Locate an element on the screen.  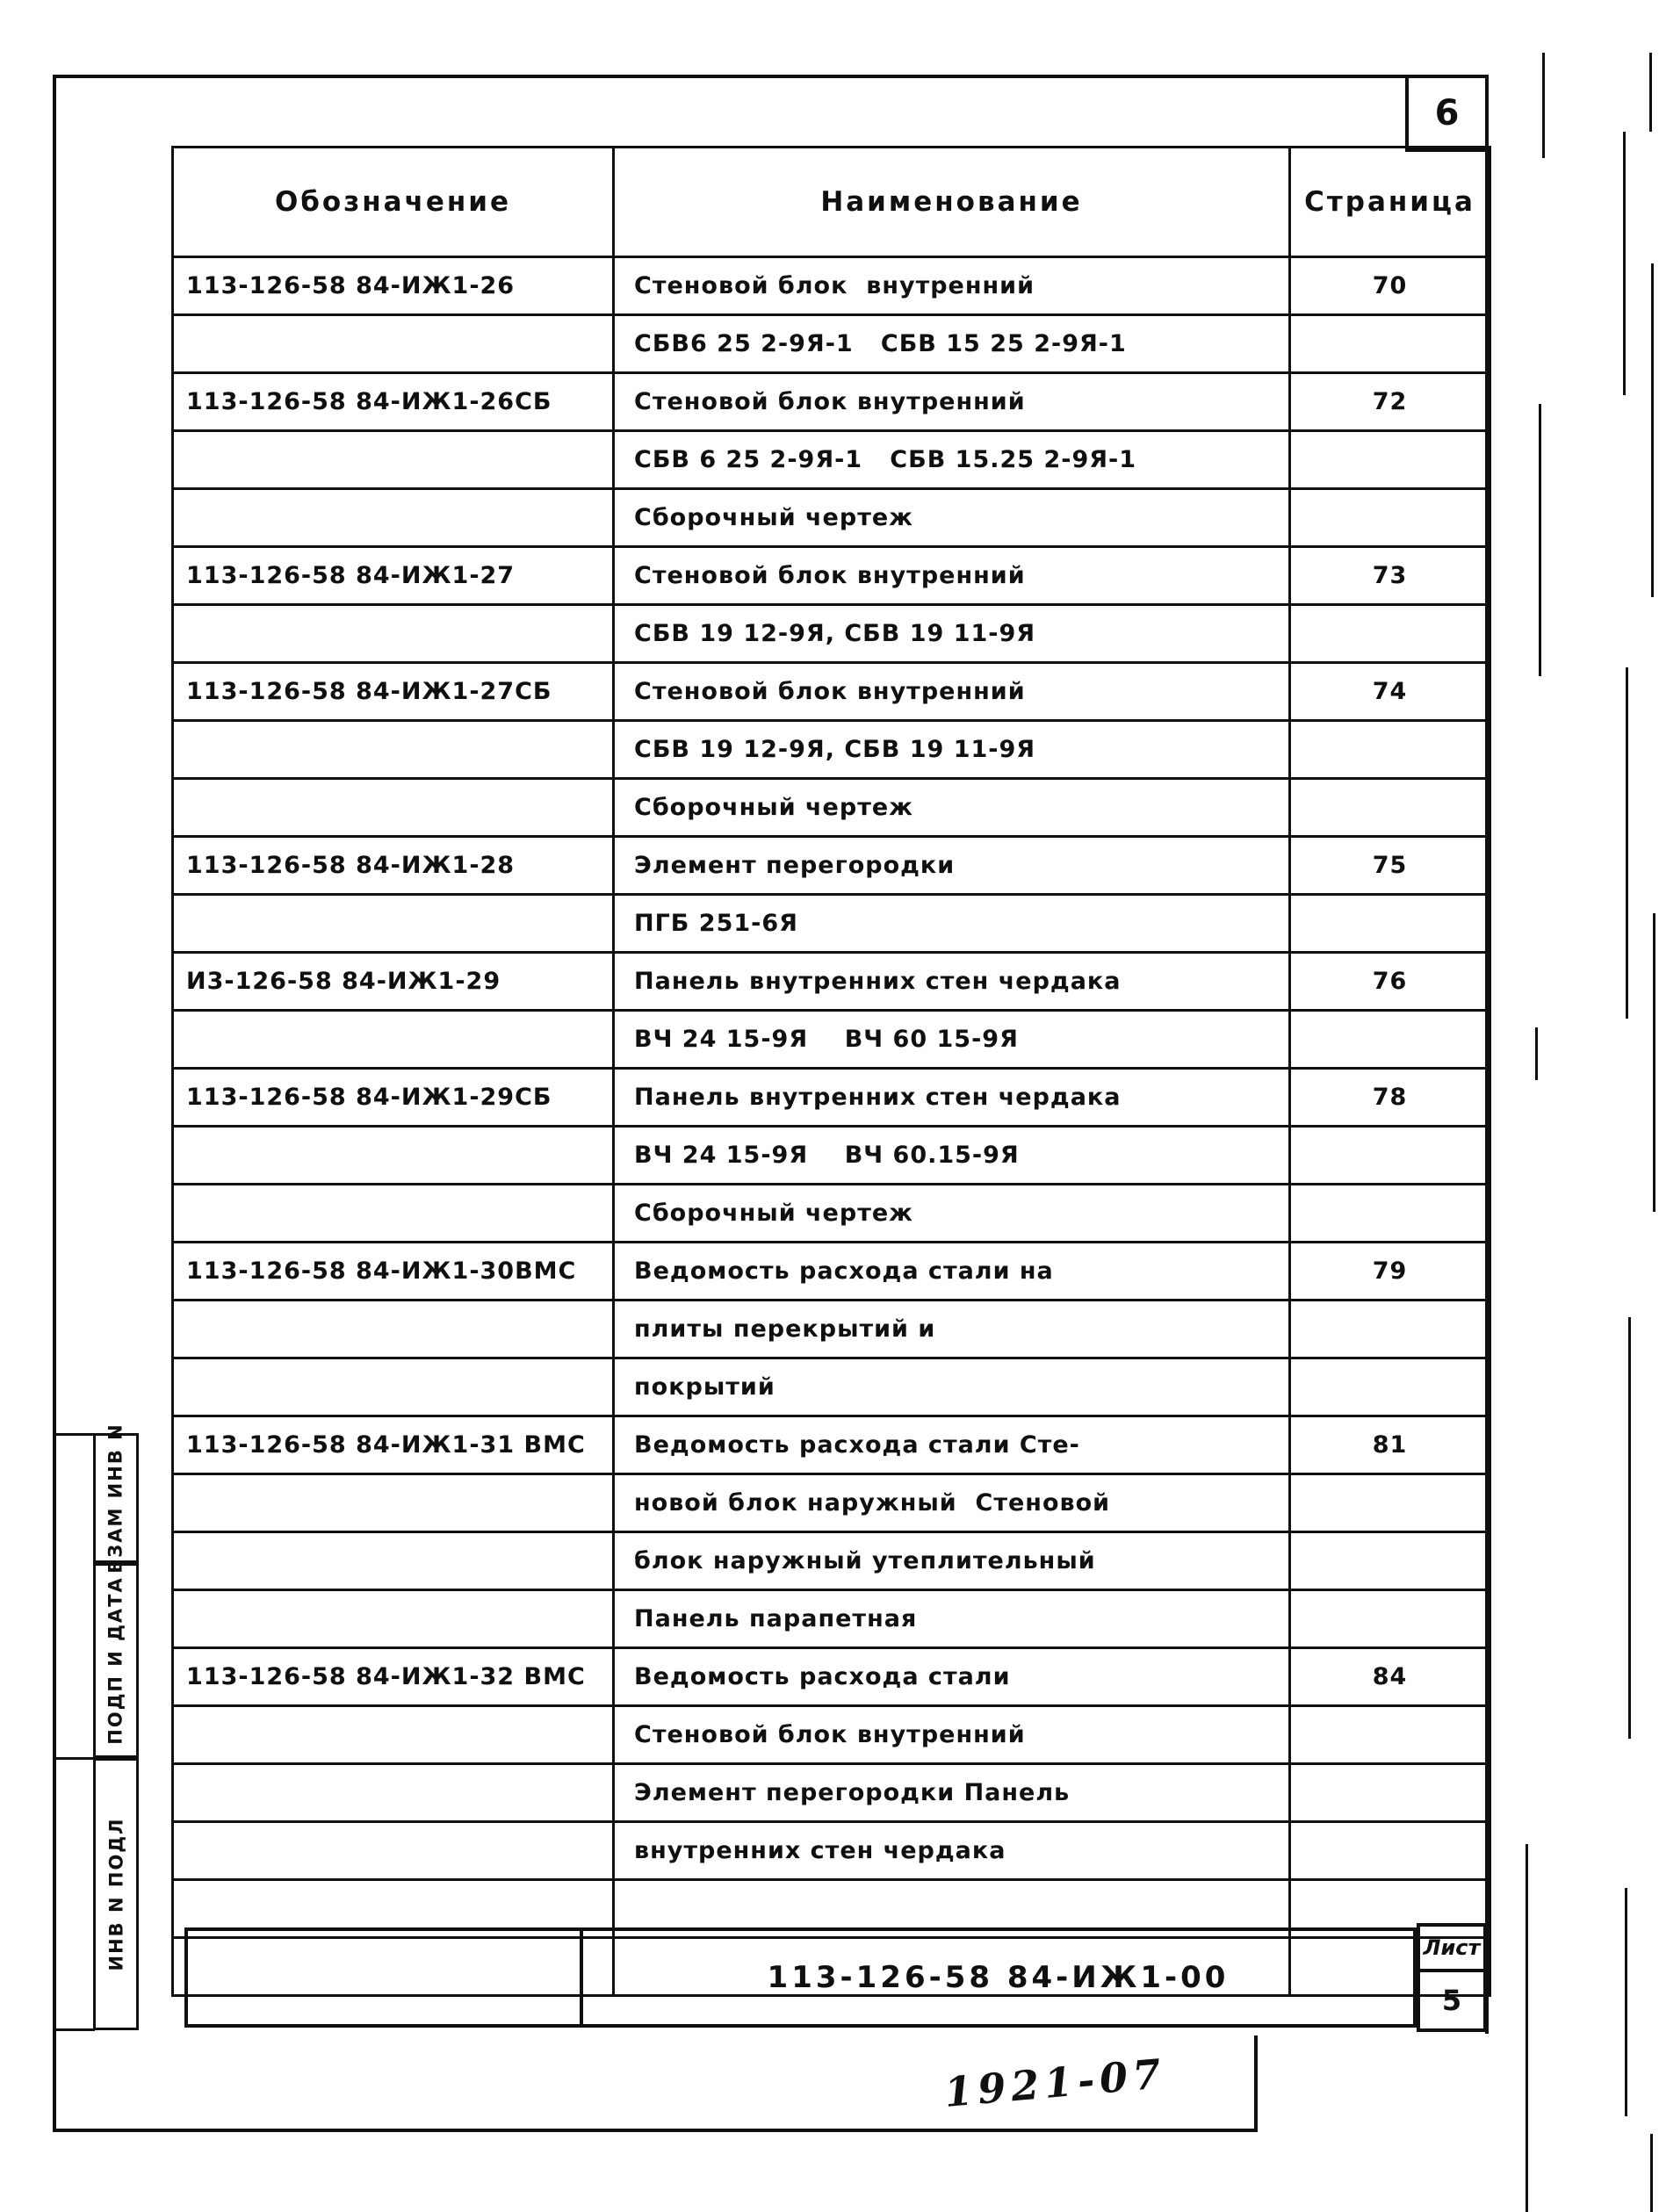
page-cell: 79 is located at coordinates (1389, 1271).